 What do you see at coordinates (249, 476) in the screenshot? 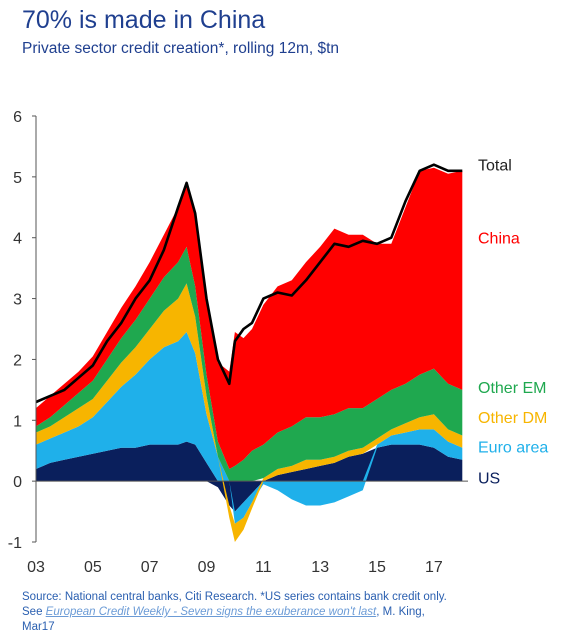
I see `area-us` at bounding box center [249, 476].